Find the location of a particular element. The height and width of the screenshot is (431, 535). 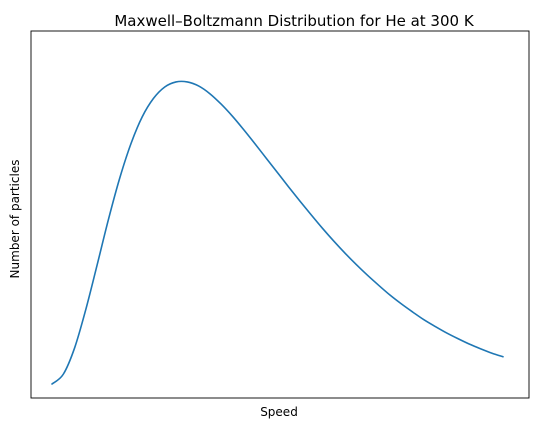

y-axis-label: Number of particles is located at coordinates (15, 219).